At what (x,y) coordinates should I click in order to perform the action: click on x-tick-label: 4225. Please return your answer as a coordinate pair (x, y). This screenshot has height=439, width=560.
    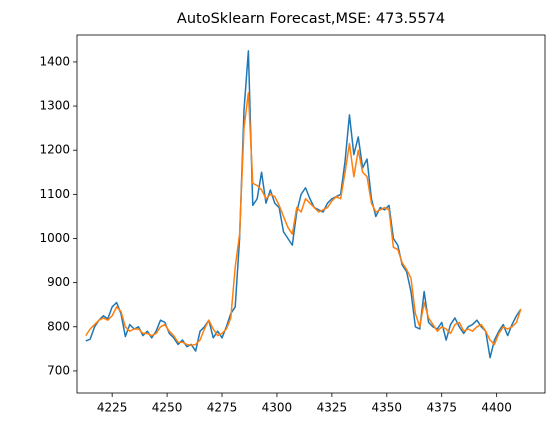
    Looking at the image, I should click on (112, 408).